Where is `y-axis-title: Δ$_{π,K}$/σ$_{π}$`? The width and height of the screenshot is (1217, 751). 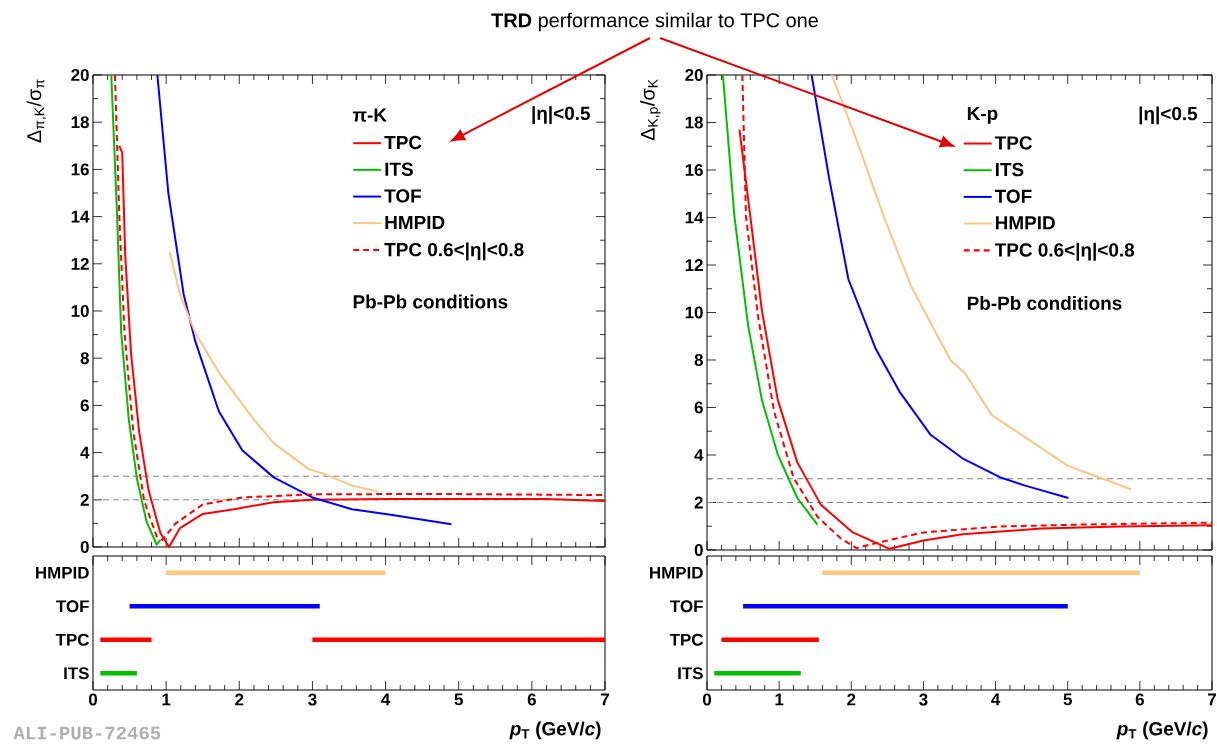
y-axis-title: Δ$_{π,K}$/σ$_{π}$ is located at coordinates (36, 111).